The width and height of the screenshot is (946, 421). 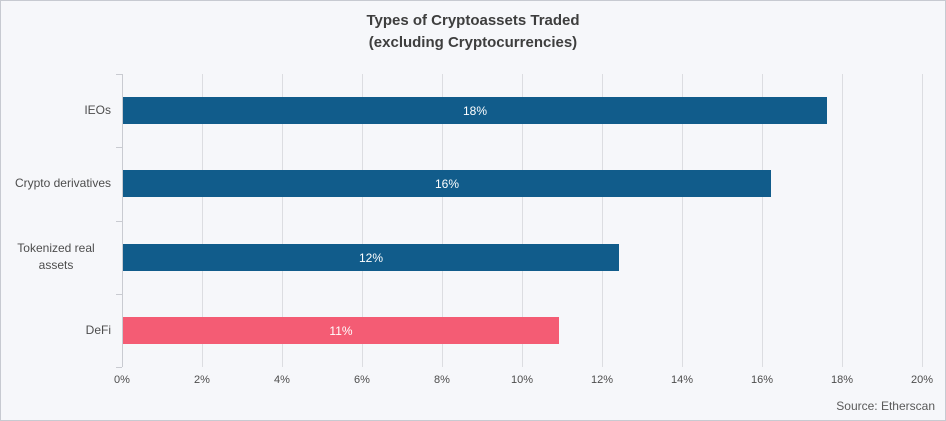 I want to click on y-axis-line, so click(x=122, y=220).